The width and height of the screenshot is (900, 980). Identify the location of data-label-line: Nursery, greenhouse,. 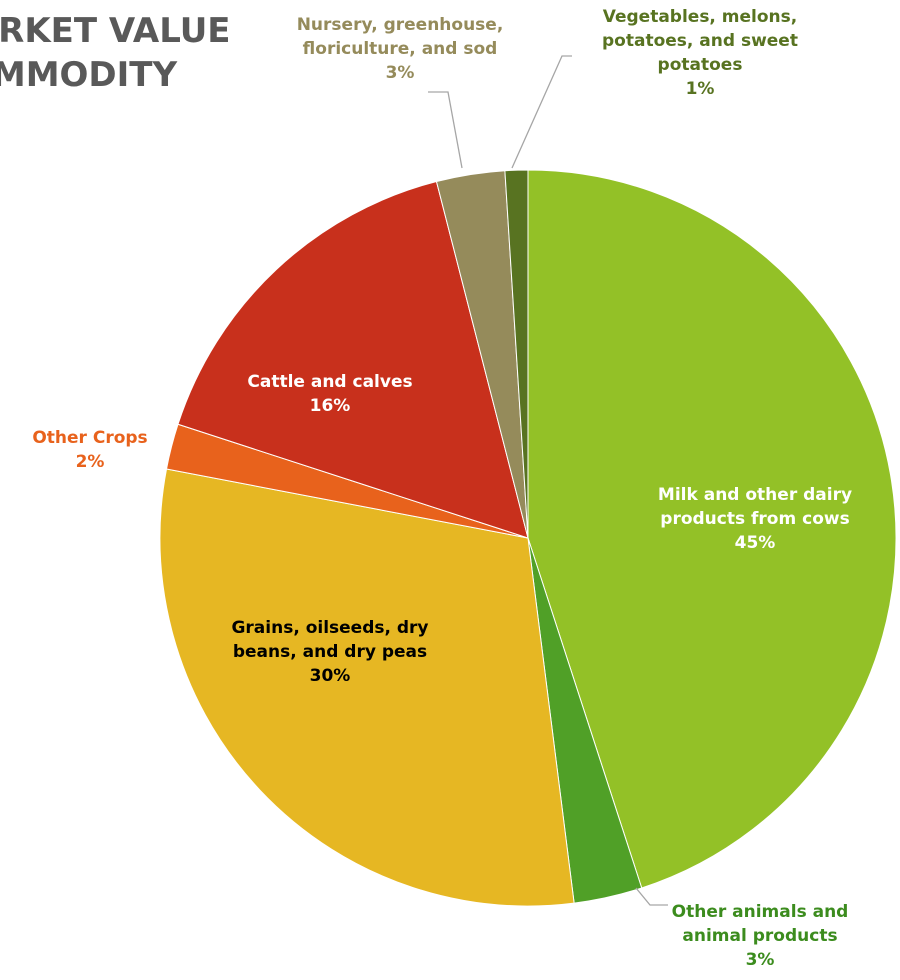
(400, 25).